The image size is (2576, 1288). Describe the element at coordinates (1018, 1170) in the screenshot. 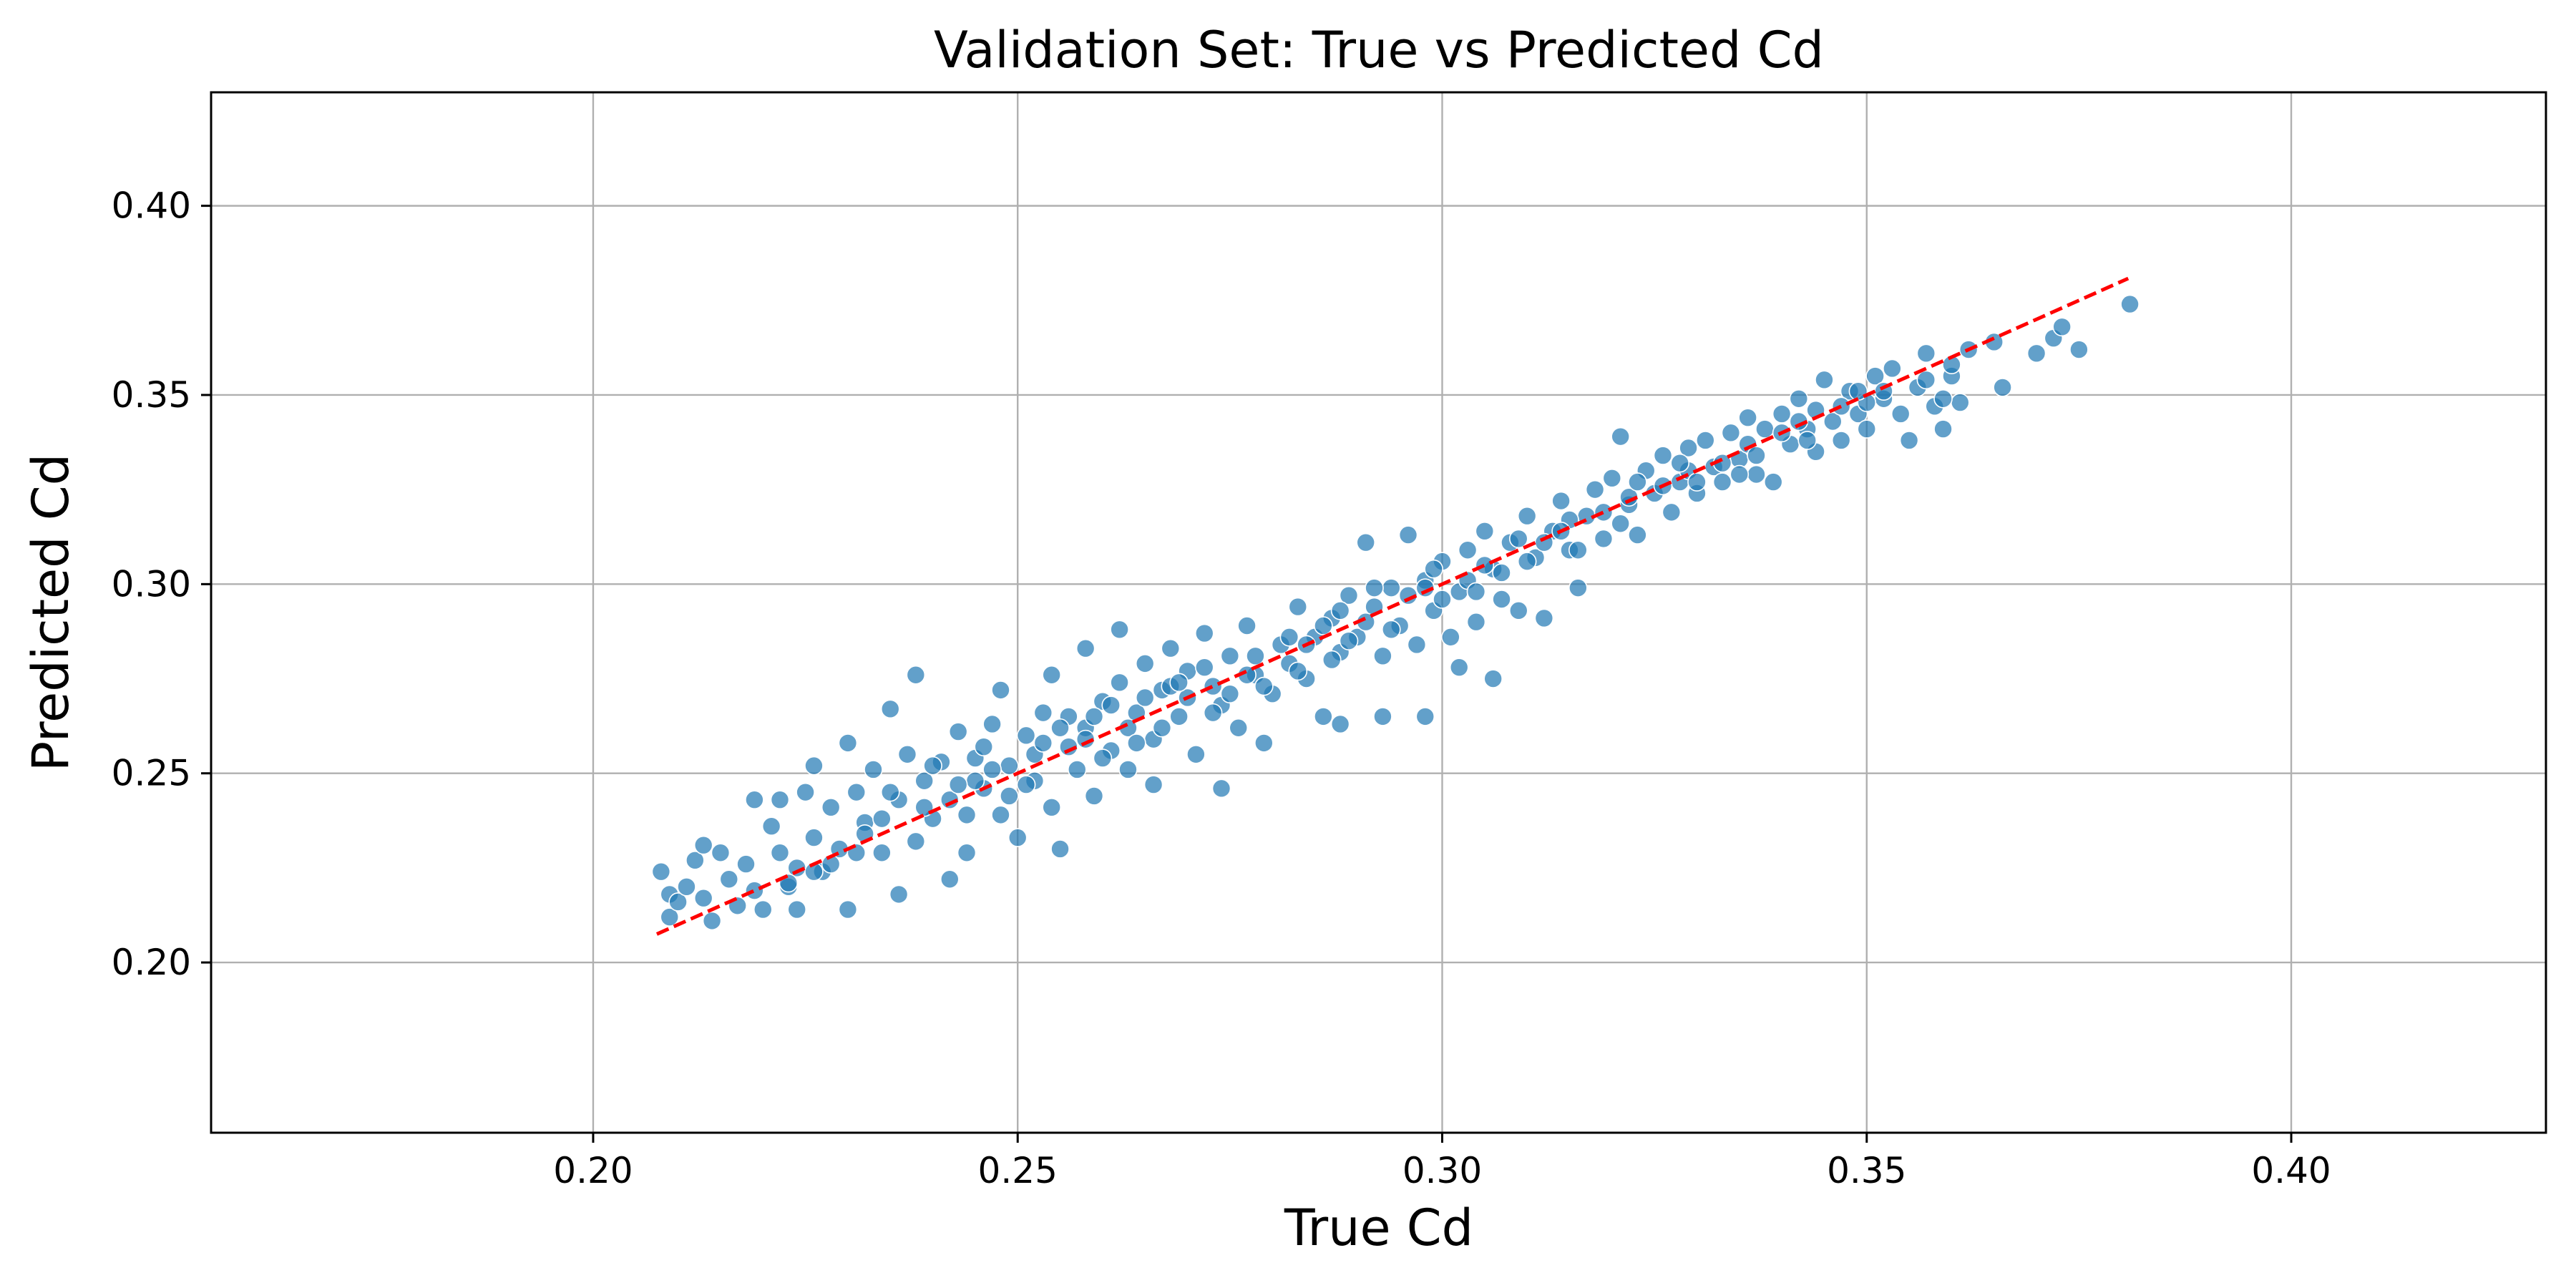

I see `x-tick-label: 0.25` at that location.